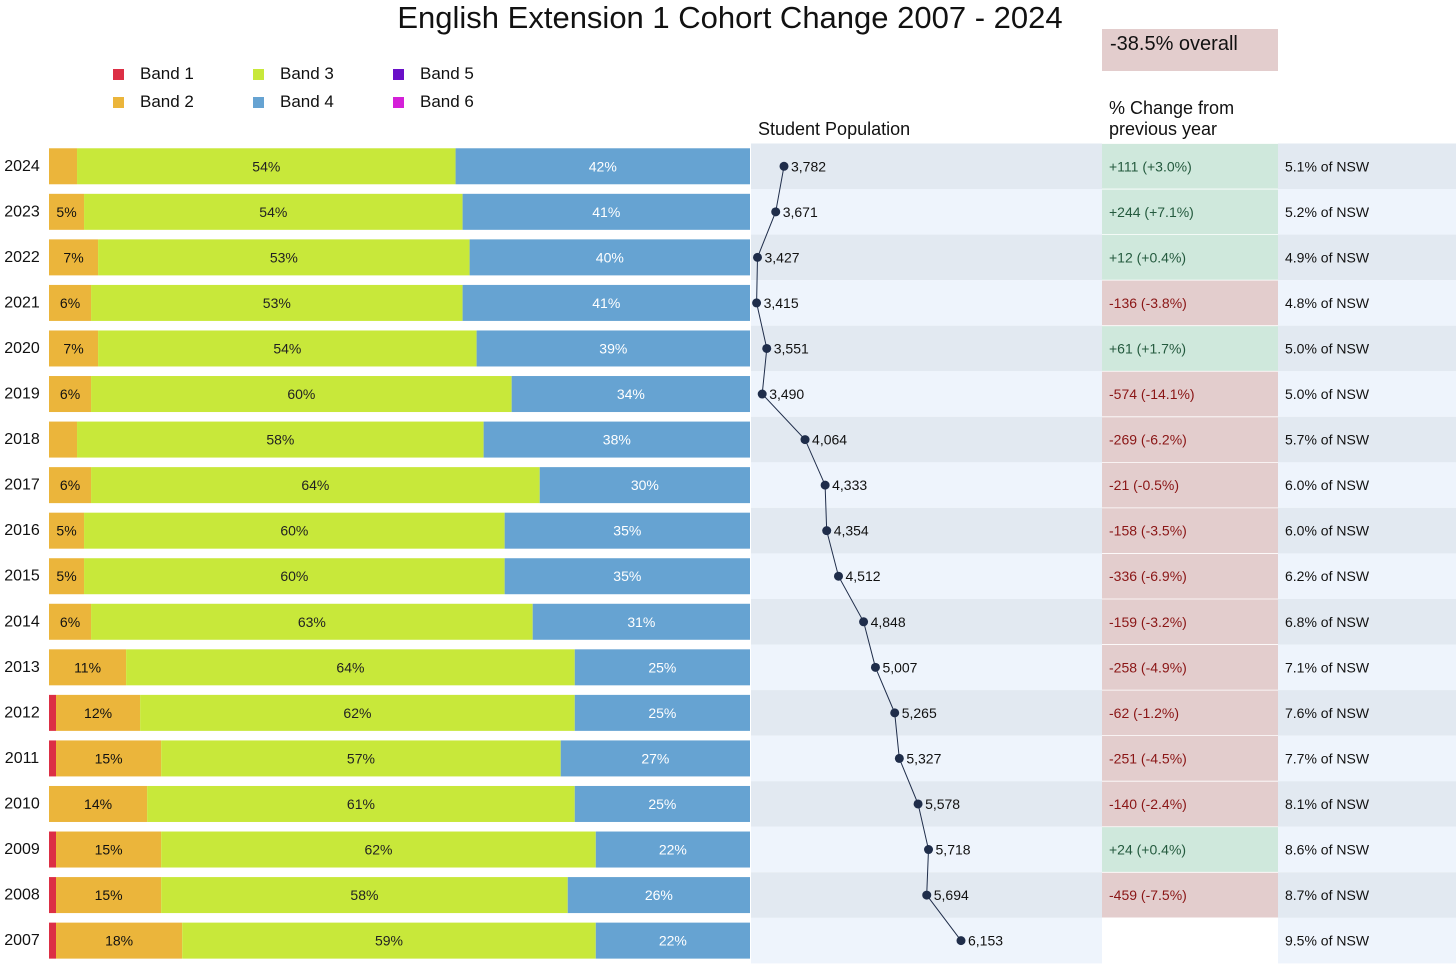 The height and width of the screenshot is (967, 1456). Describe the element at coordinates (22, 576) in the screenshot. I see `year-label: 2015` at that location.